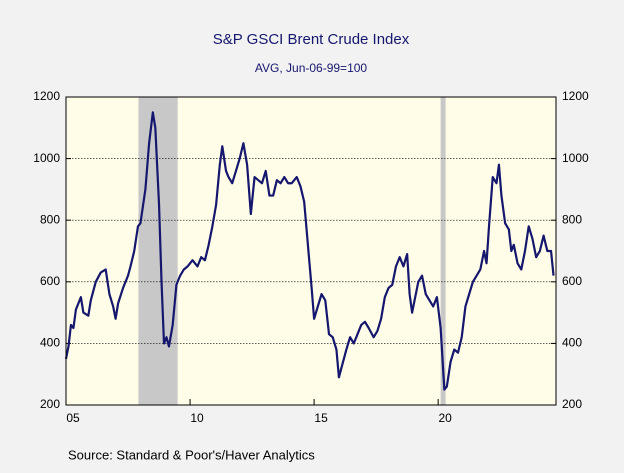 Image resolution: width=624 pixels, height=473 pixels. Describe the element at coordinates (311, 39) in the screenshot. I see `chart-title: S&P GSCI Brent Crude Index` at that location.